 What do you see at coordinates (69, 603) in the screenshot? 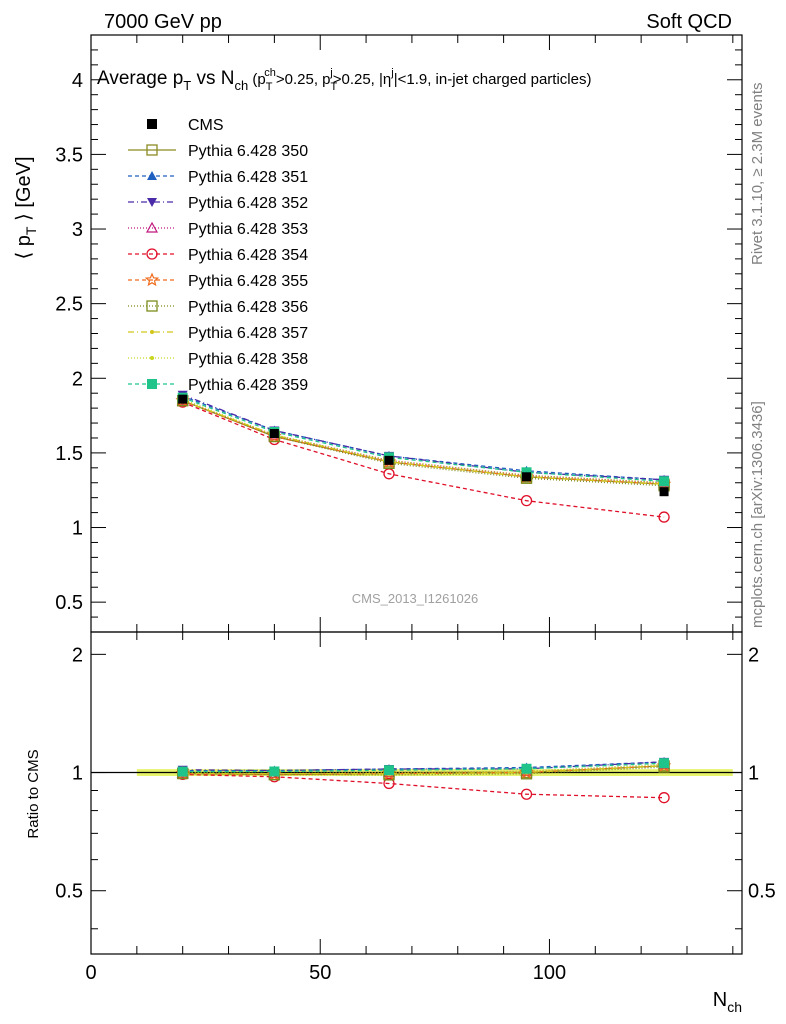
I see `y-tick-label: 0.5` at bounding box center [69, 603].